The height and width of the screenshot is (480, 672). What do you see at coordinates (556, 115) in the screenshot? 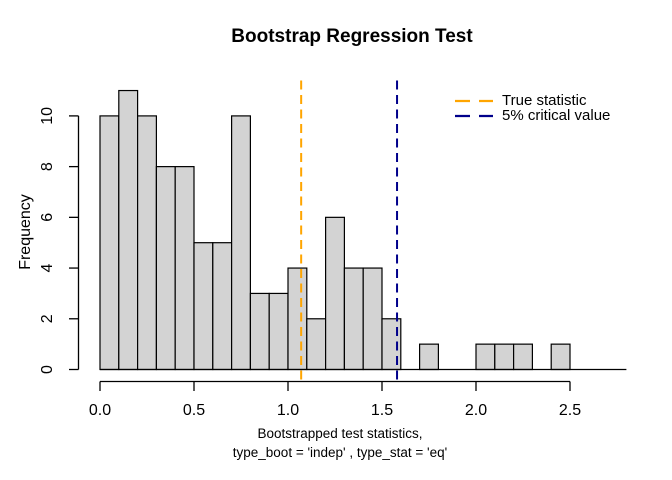
I see `legend-label-critical-value: 5% critical value` at bounding box center [556, 115].